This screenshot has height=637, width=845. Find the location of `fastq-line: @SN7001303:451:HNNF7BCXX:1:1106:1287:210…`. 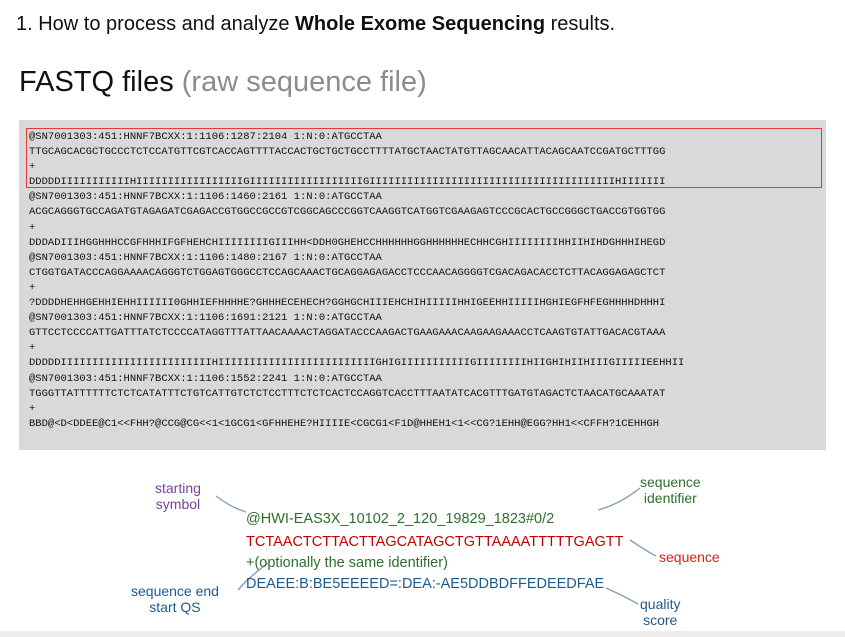

fastq-line: @SN7001303:451:HNNF7BCXX:1:1106:1287:210… is located at coordinates (205, 137).